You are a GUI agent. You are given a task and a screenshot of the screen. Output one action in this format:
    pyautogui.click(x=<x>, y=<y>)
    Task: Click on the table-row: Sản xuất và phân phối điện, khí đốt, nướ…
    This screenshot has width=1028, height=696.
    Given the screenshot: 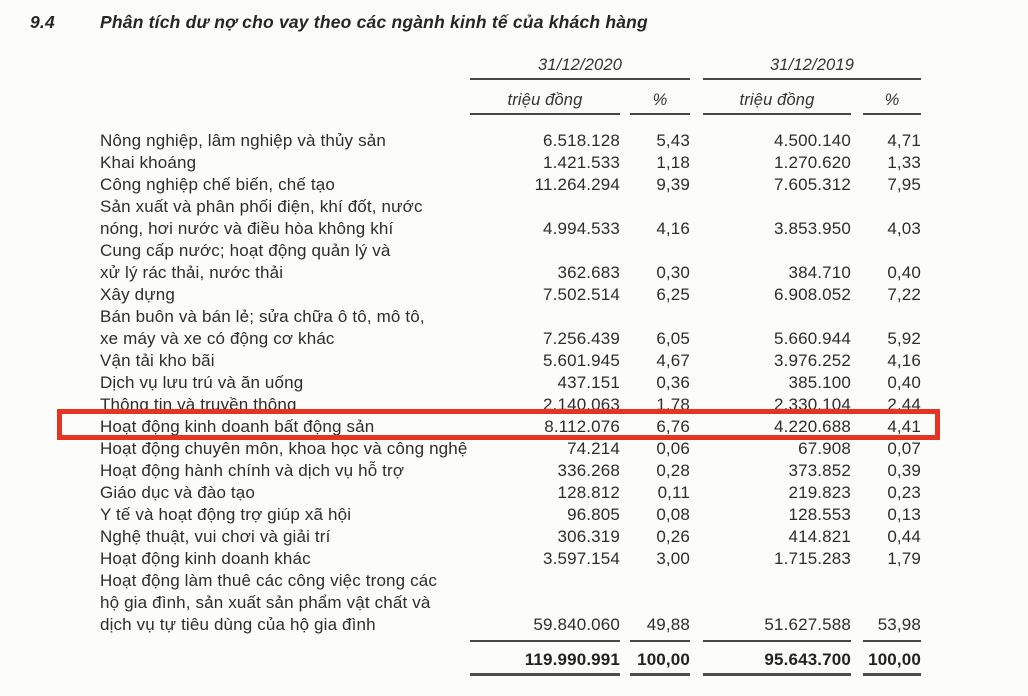 What is the action you would take?
    pyautogui.click(x=510, y=218)
    